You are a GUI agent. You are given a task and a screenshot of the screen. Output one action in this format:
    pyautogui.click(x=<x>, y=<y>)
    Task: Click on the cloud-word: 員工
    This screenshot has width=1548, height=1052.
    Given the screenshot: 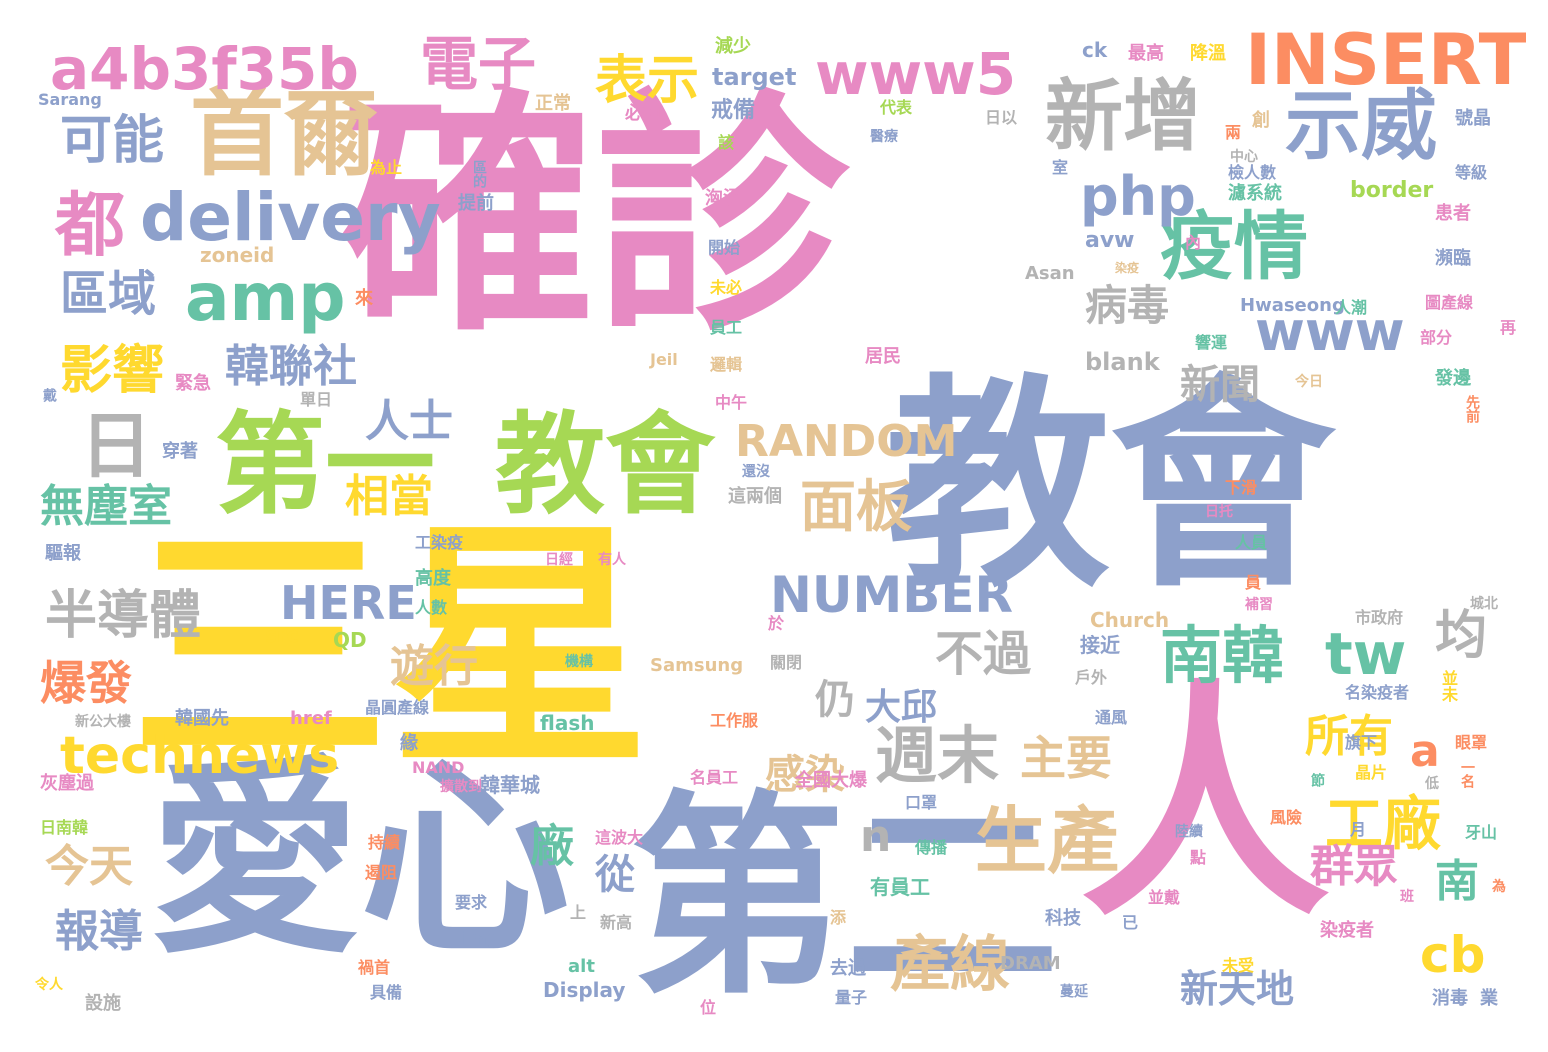 What is the action you would take?
    pyautogui.click(x=726, y=327)
    